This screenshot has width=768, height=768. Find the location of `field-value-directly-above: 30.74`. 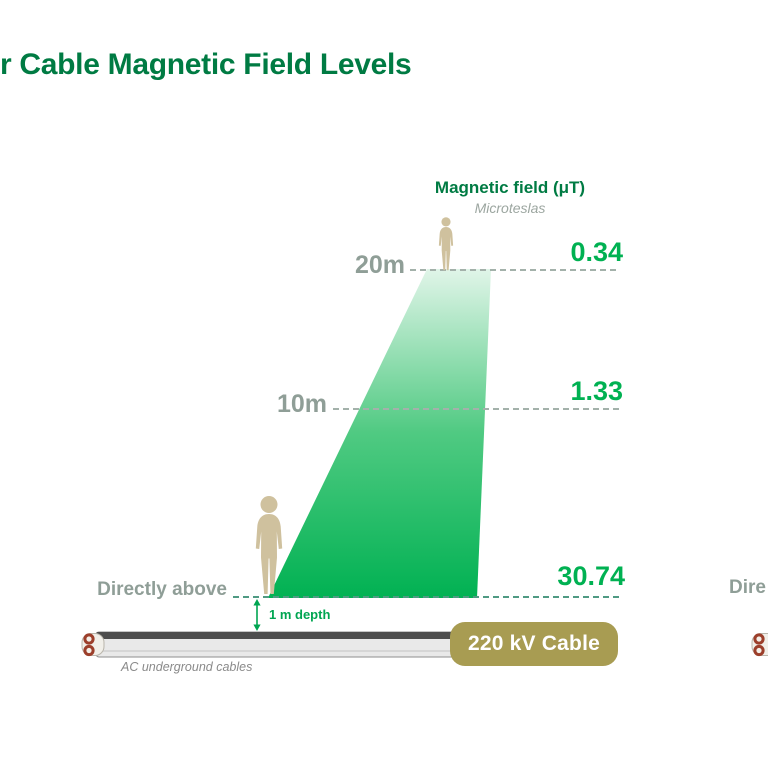

field-value-directly-above: 30.74 is located at coordinates (591, 576).